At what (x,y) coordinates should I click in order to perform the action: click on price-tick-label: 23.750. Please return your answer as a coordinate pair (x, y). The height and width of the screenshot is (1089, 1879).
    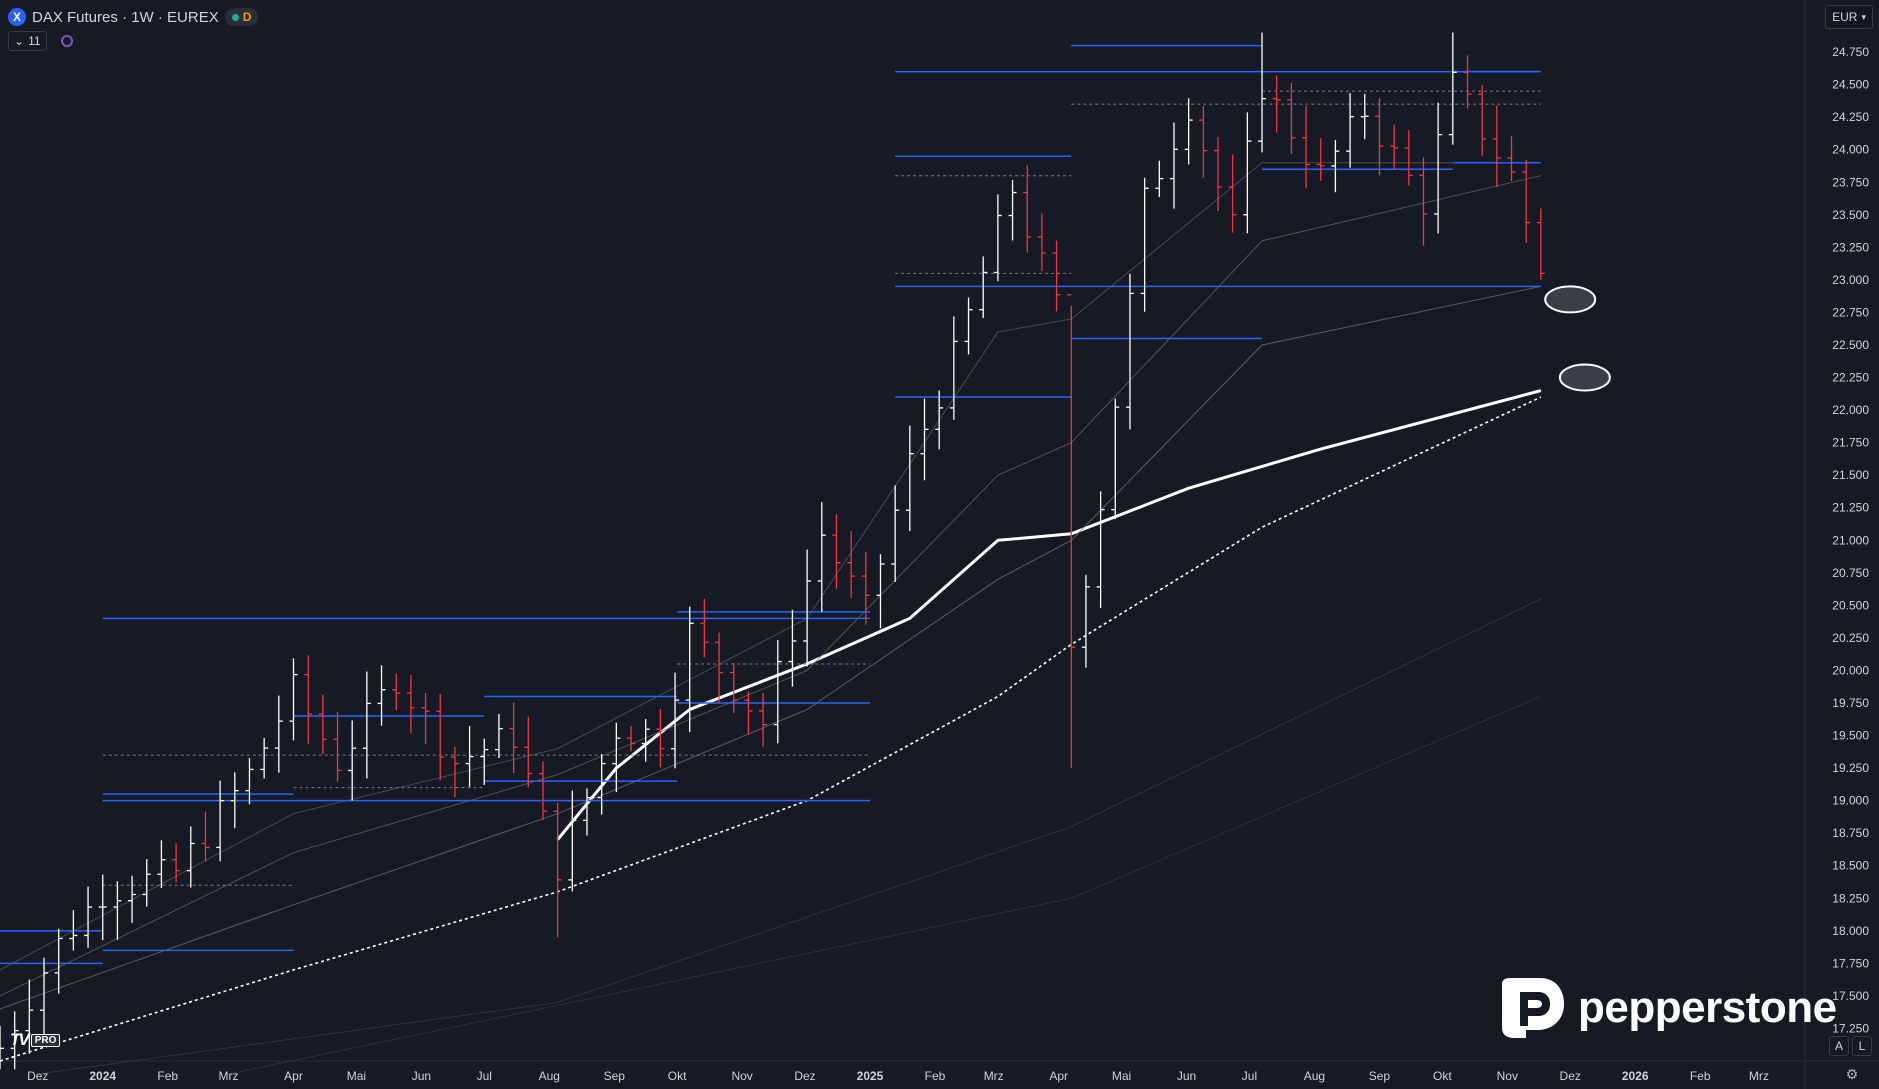
    Looking at the image, I should click on (1850, 182).